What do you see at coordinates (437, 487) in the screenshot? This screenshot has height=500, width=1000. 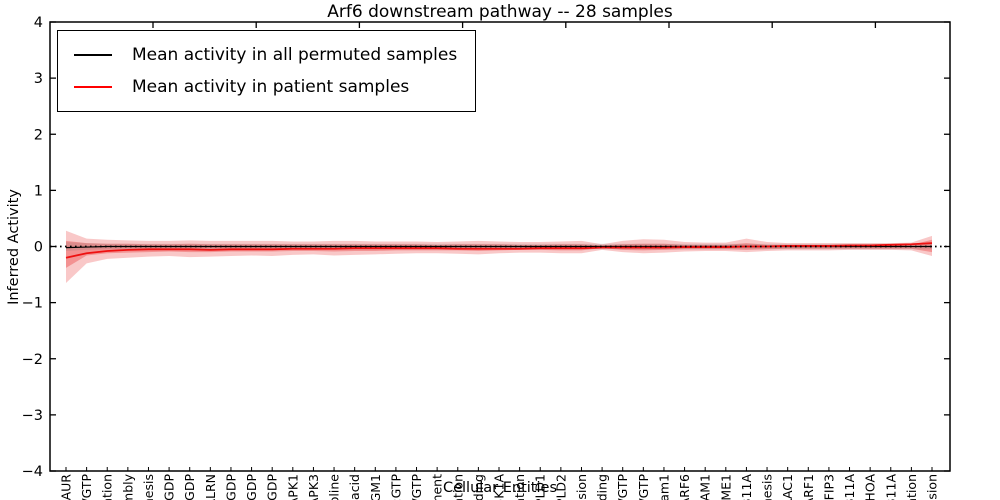 I see `x-category-label: liver development` at bounding box center [437, 487].